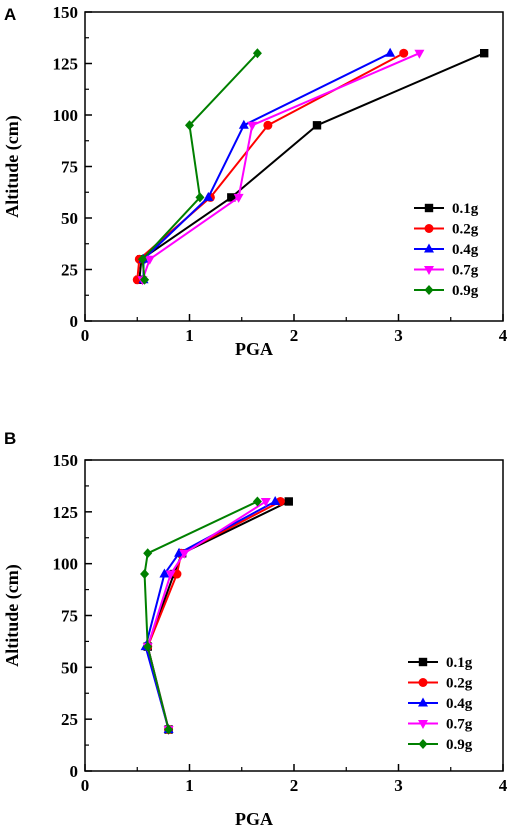  Describe the element at coordinates (10, 14) in the screenshot. I see `panel-letter: A` at that location.